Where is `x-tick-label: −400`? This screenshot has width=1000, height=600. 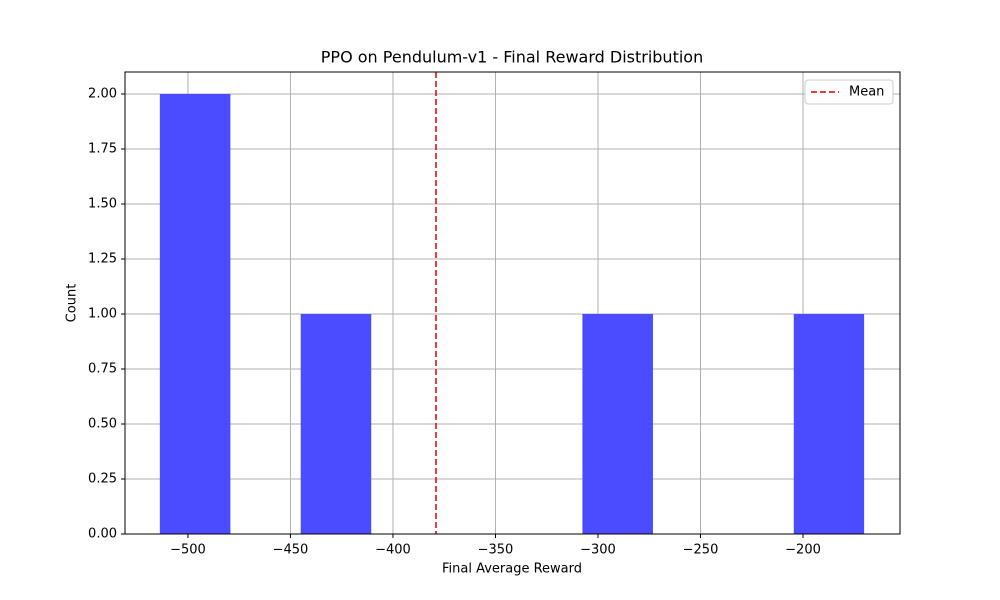
x-tick-label: −400 is located at coordinates (393, 550).